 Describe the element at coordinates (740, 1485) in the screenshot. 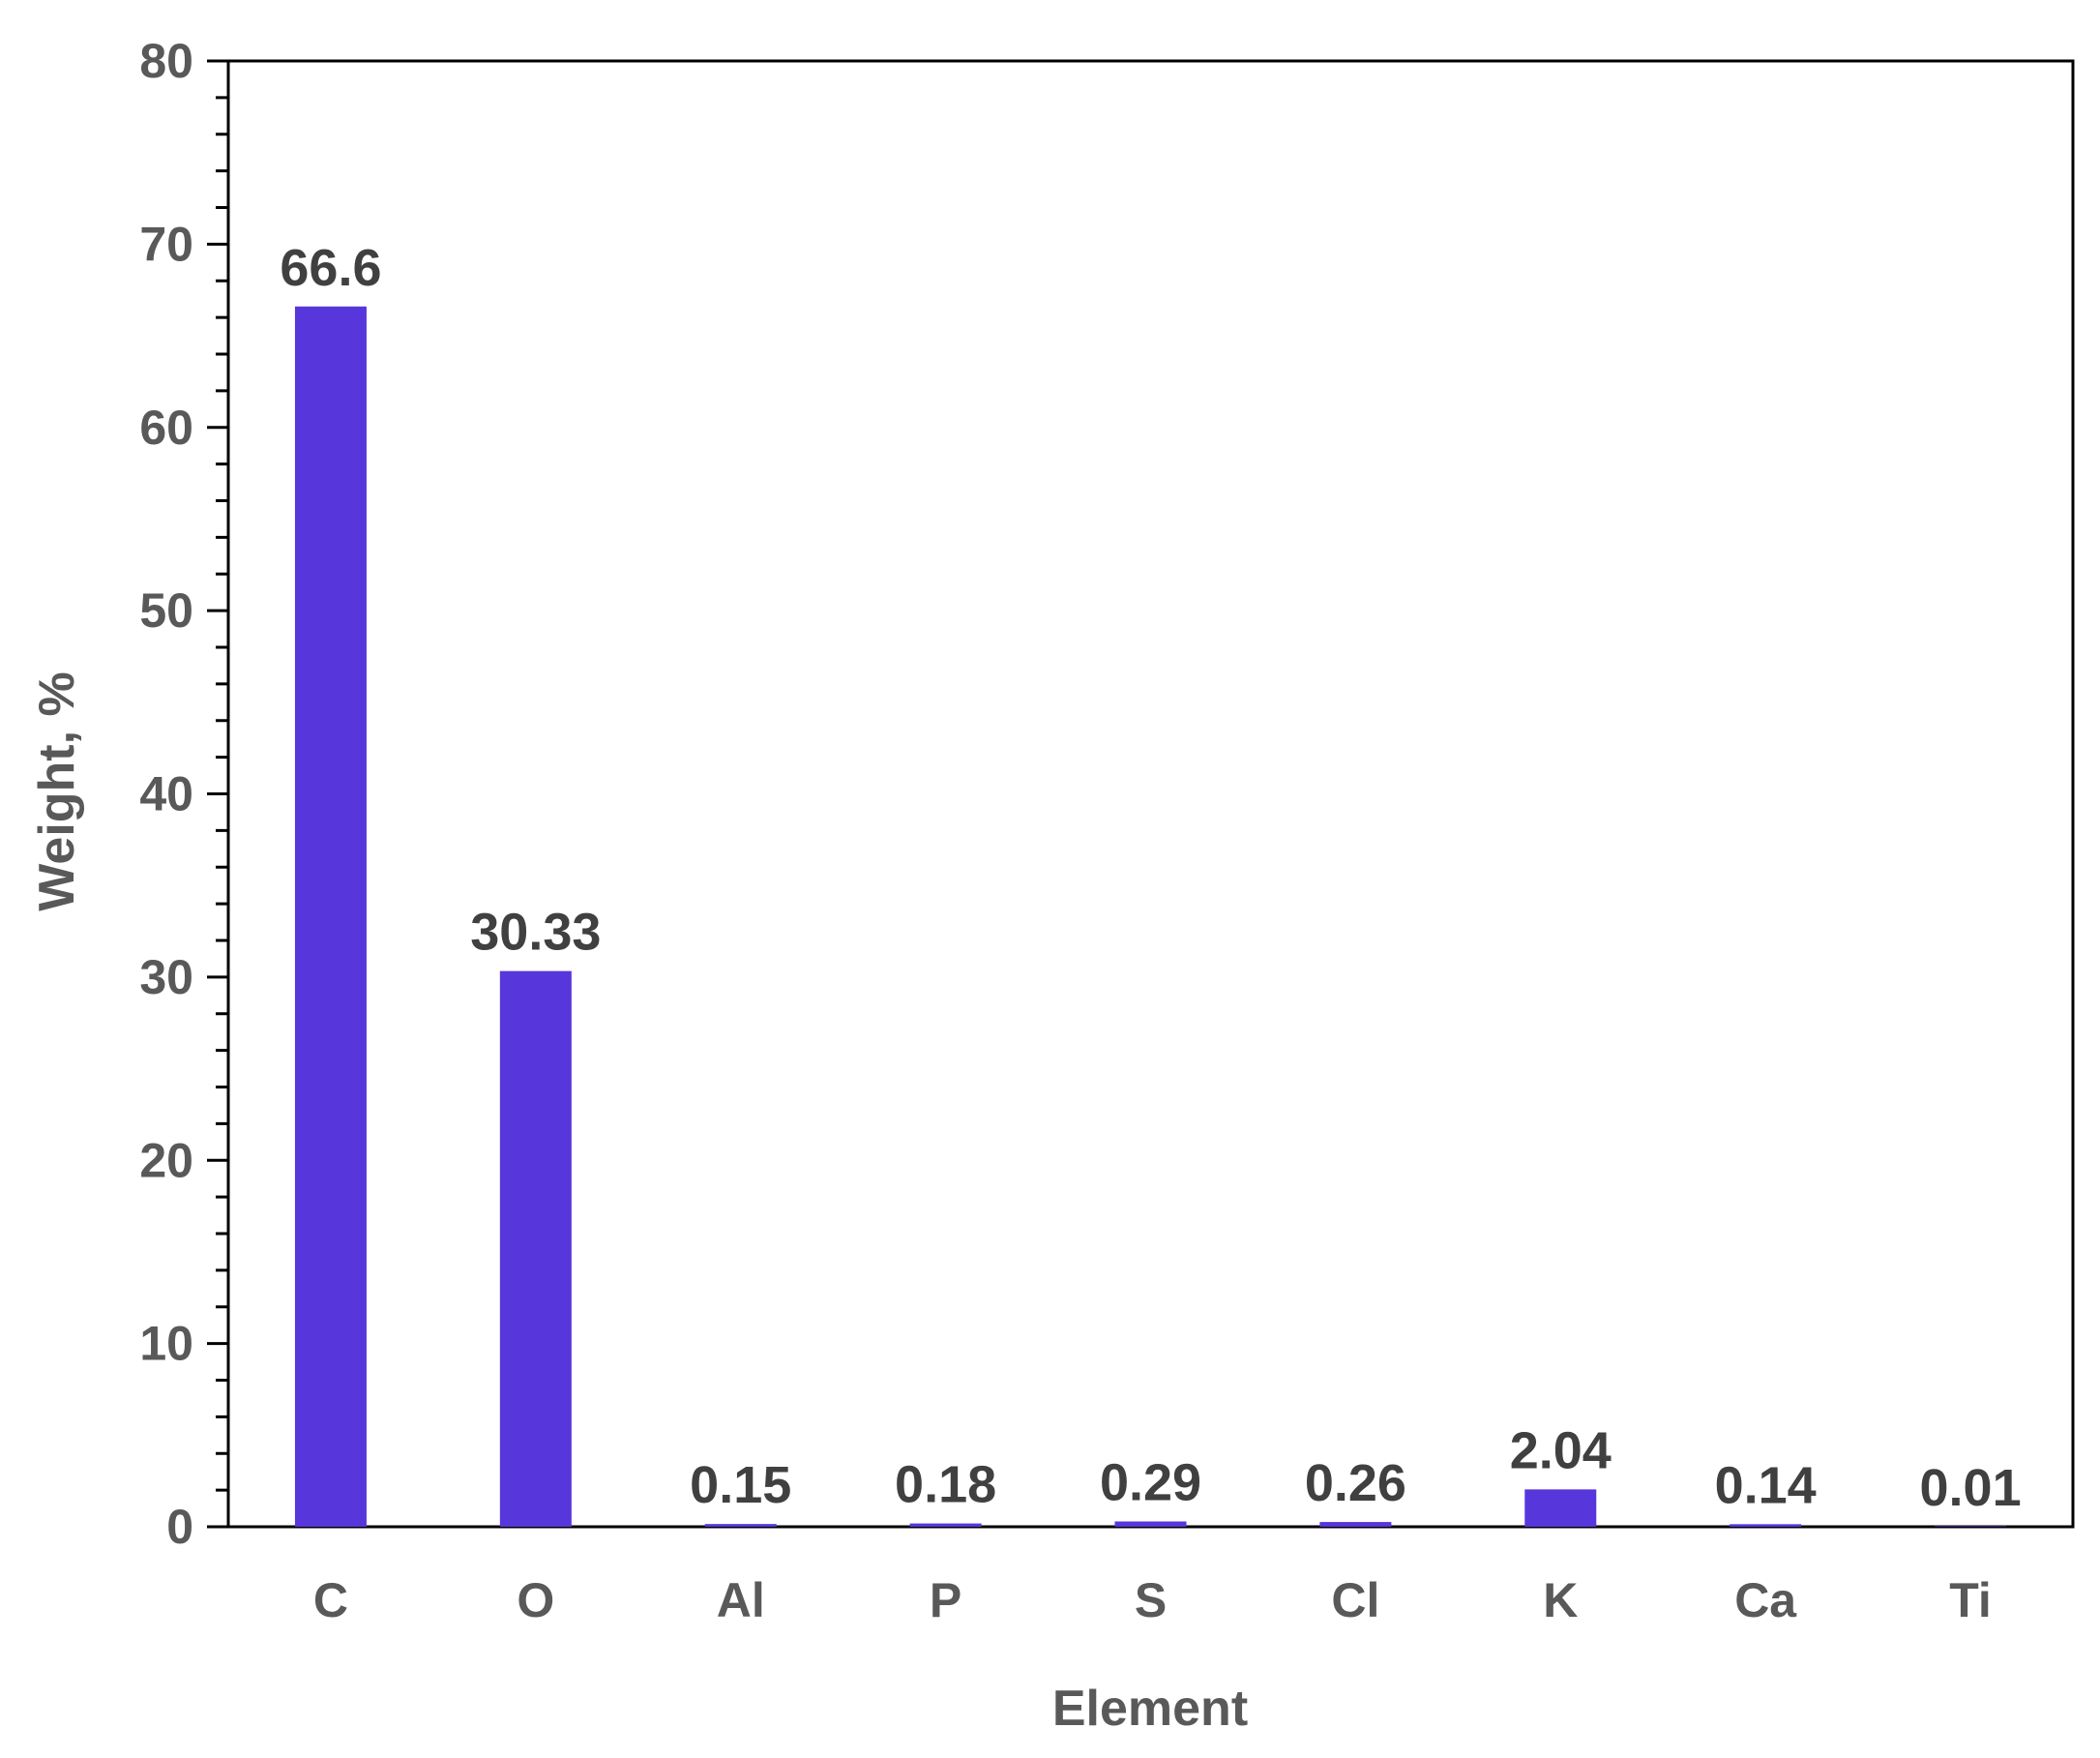

I see `data-label-Al: 0.15` at that location.